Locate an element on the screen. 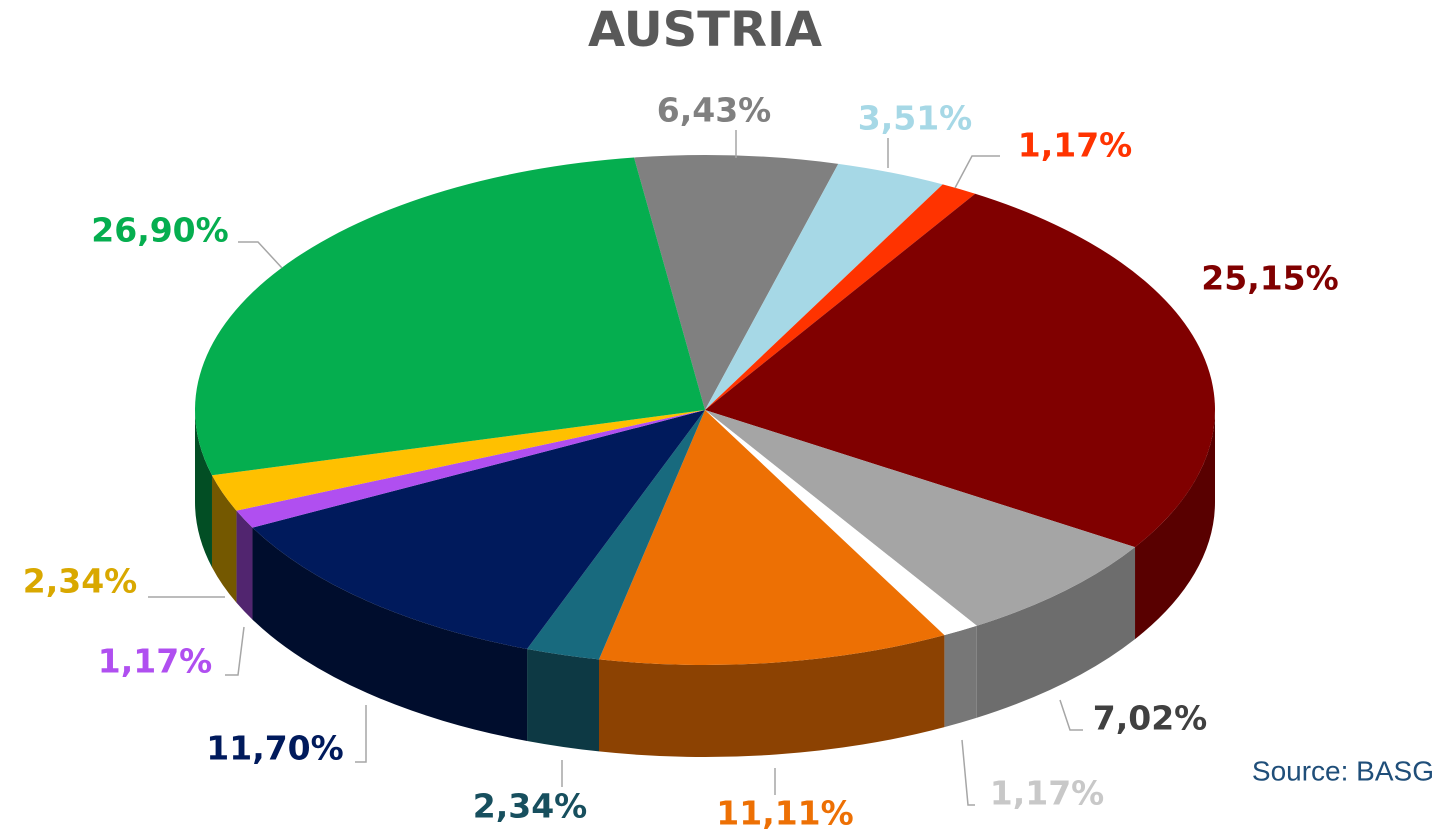 This screenshot has width=1440, height=833. data-label: 11,70% is located at coordinates (274, 748).